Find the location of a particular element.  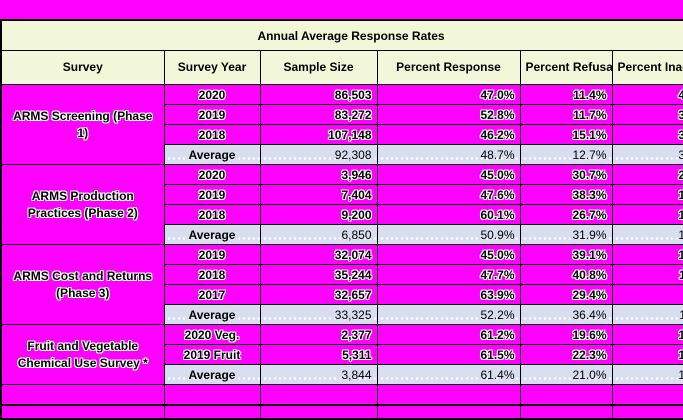

percent-response-cell: 61.4% is located at coordinates (448, 374).